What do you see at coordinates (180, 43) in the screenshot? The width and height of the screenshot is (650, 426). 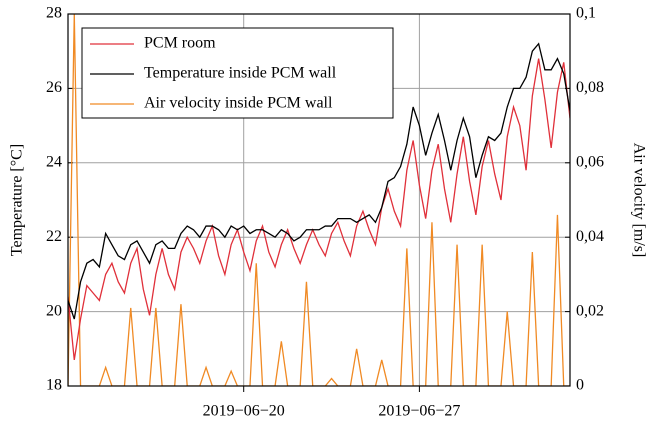 I see `legend-label: PCM room` at bounding box center [180, 43].